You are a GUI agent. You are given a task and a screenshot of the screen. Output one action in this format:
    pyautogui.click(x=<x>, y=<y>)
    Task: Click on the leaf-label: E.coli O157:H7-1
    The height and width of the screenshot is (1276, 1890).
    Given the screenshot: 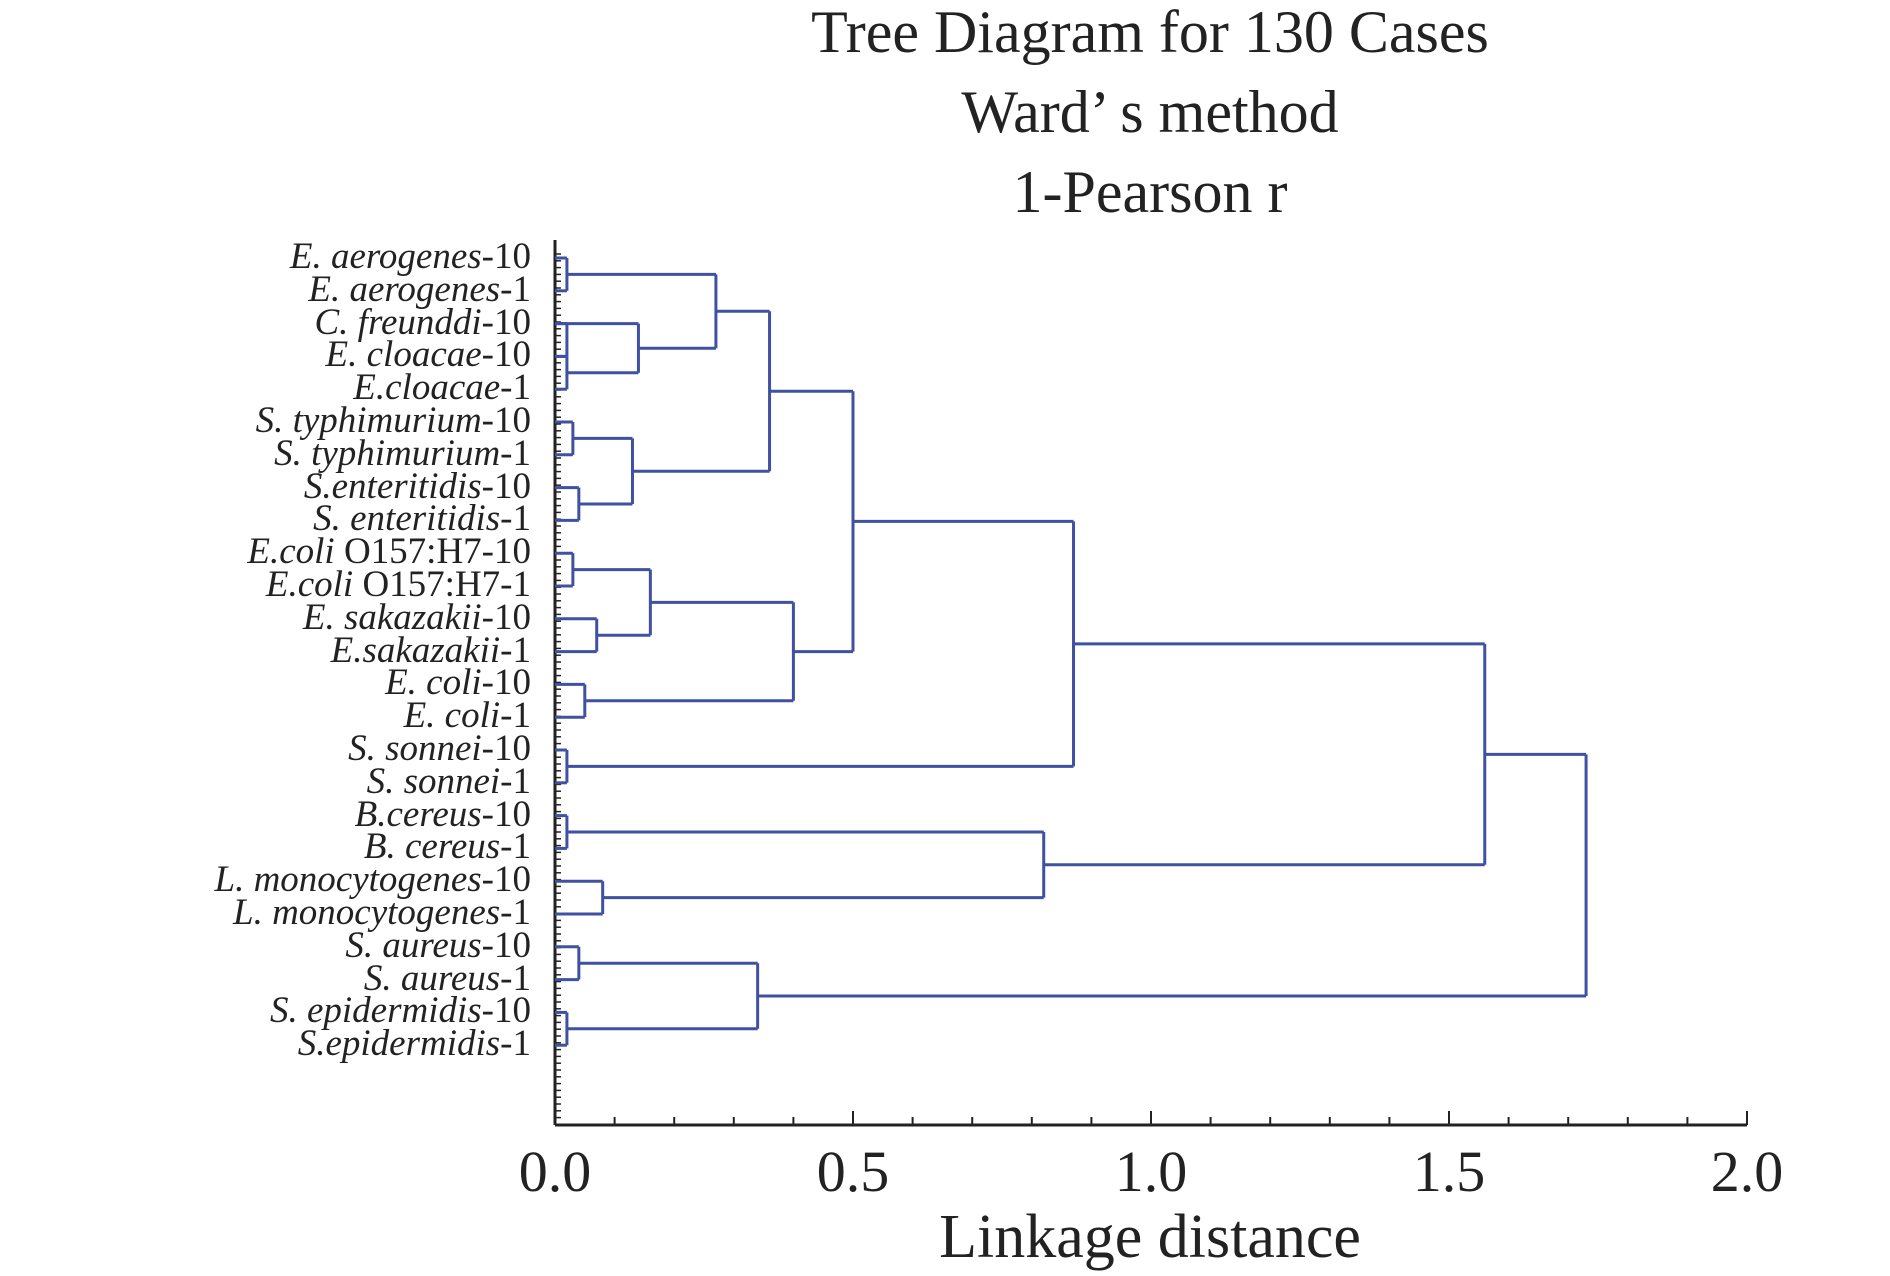 What is the action you would take?
    pyautogui.click(x=398, y=584)
    